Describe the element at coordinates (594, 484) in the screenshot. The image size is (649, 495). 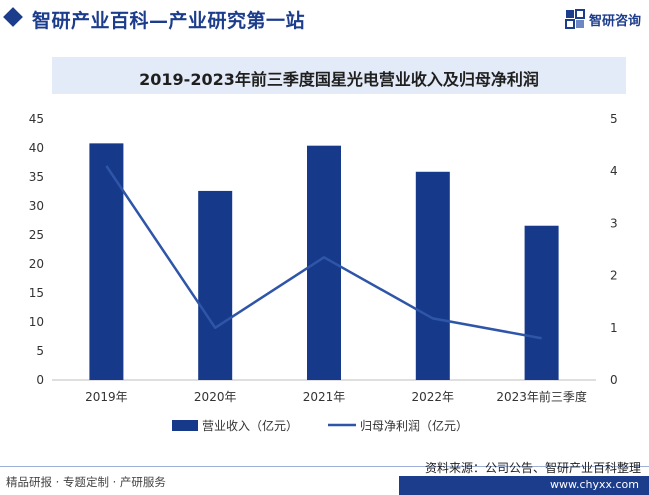
I see `website-url: www.chyxx.com` at that location.